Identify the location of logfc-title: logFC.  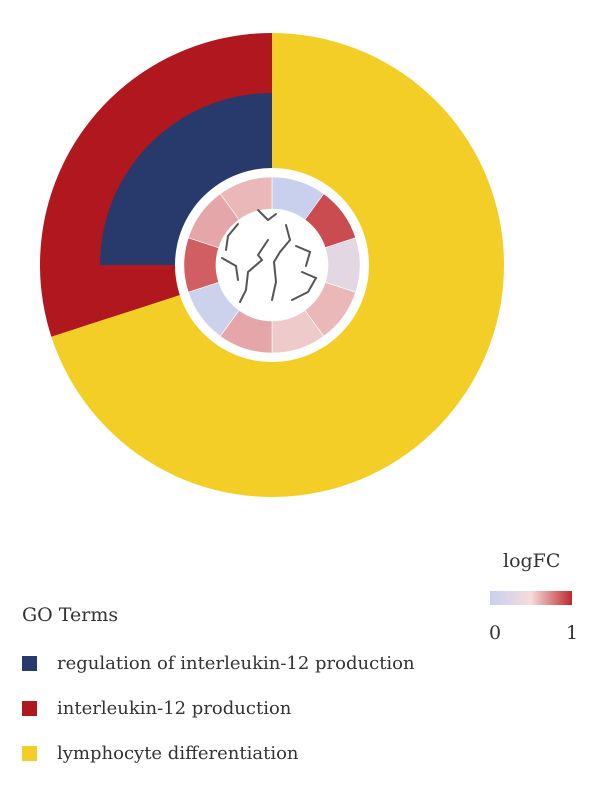
(532, 561).